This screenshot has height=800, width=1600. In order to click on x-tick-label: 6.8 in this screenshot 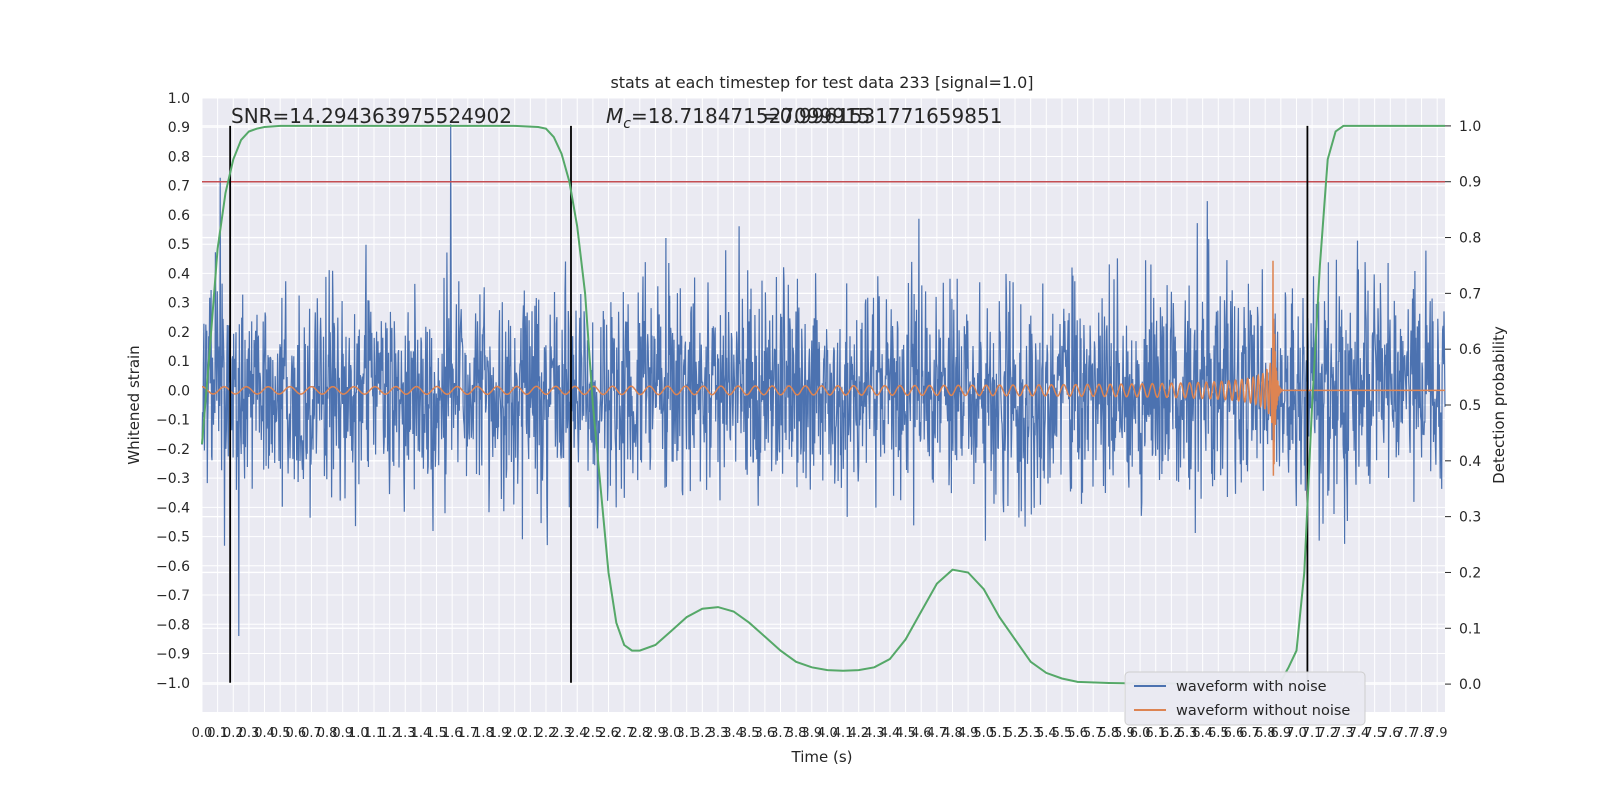, I will do `click(1265, 733)`.